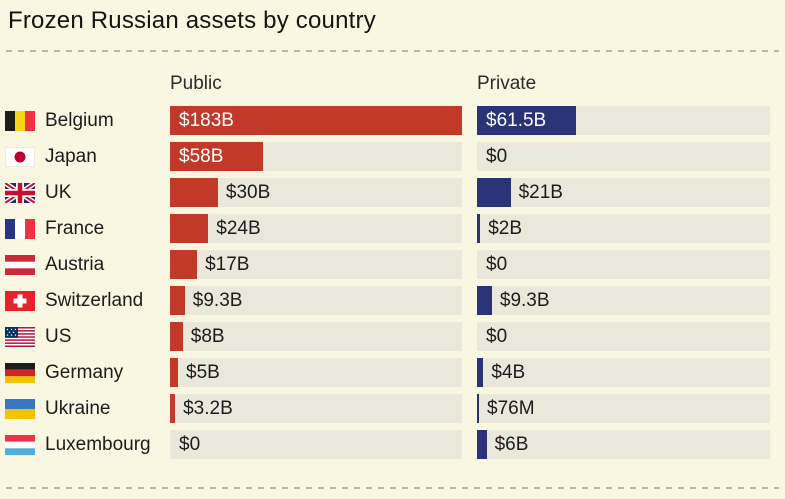 The height and width of the screenshot is (499, 785). What do you see at coordinates (508, 372) in the screenshot?
I see `private-value-label: $4B` at bounding box center [508, 372].